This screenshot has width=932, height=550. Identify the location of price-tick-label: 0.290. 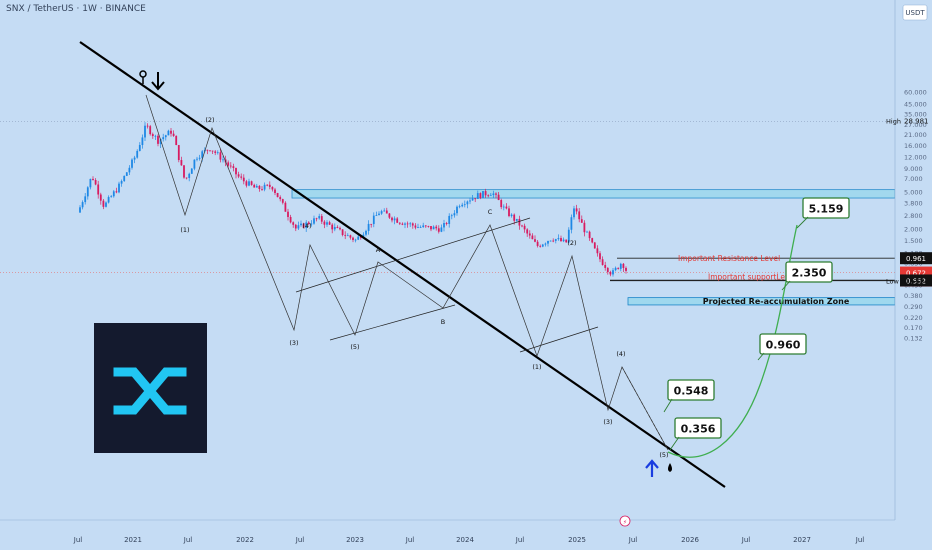
(913, 307).